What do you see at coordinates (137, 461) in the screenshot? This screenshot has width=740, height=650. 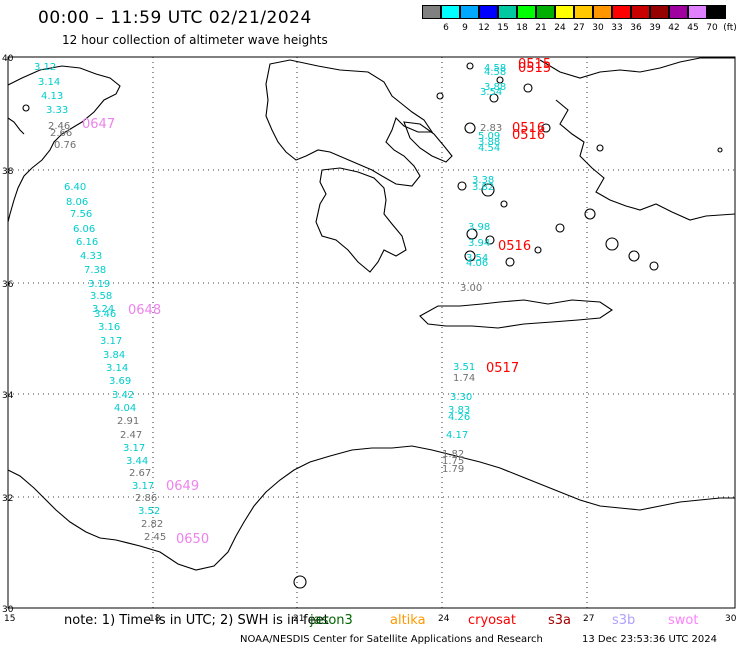 I see `wave-height-value: 3.44` at bounding box center [137, 461].